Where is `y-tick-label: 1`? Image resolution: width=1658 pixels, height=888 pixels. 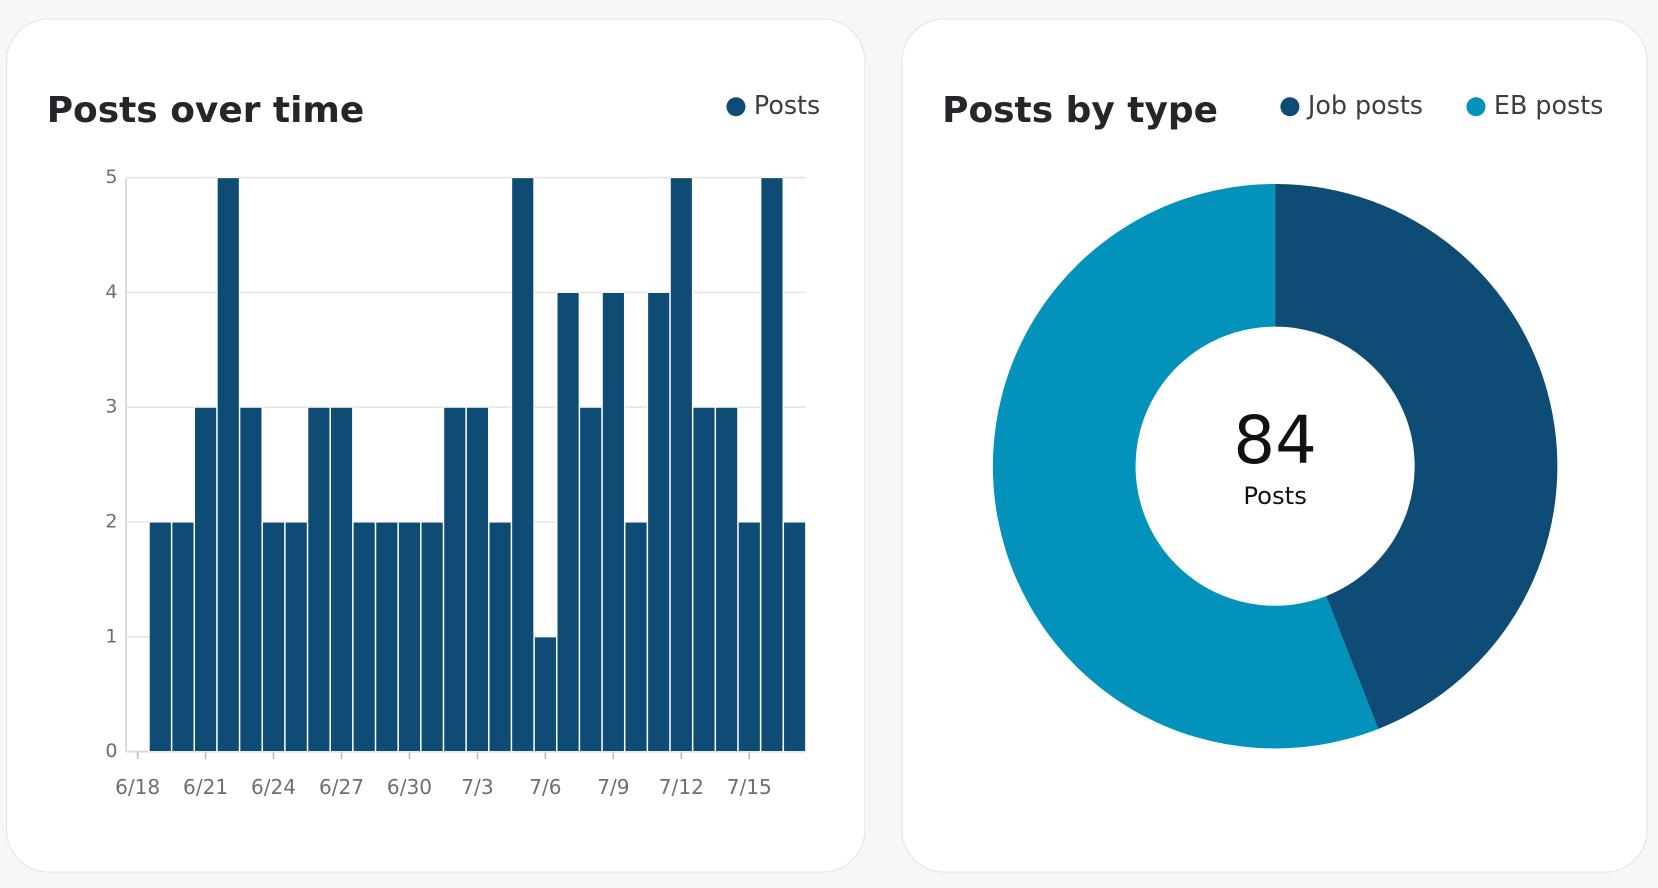 y-tick-label: 1 is located at coordinates (111, 636).